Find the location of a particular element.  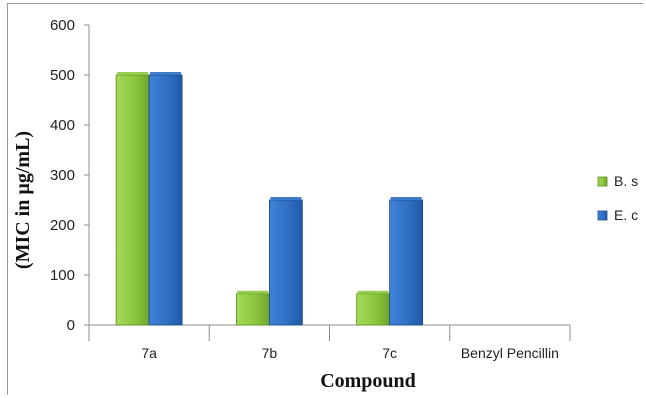

legend-item: B. s is located at coordinates (617, 181).